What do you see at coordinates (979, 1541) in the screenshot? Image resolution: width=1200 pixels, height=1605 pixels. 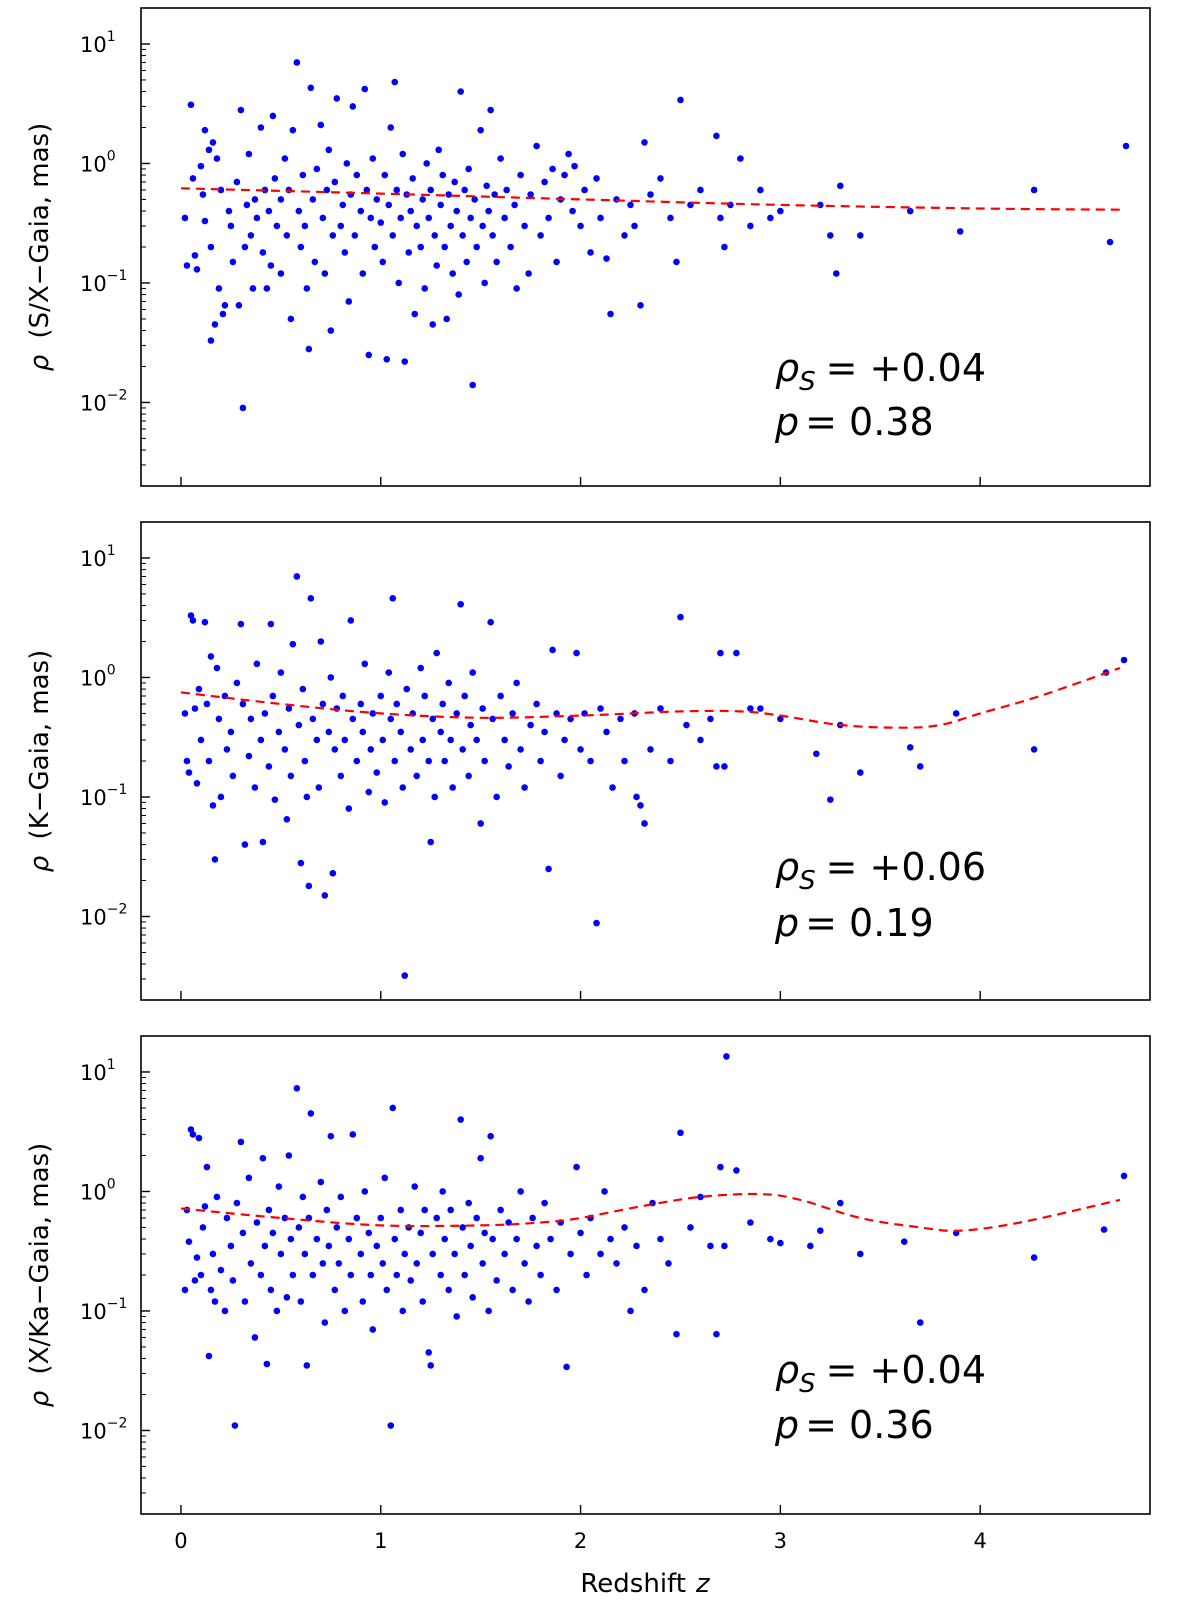 I see `x-tick-label: 4` at bounding box center [979, 1541].